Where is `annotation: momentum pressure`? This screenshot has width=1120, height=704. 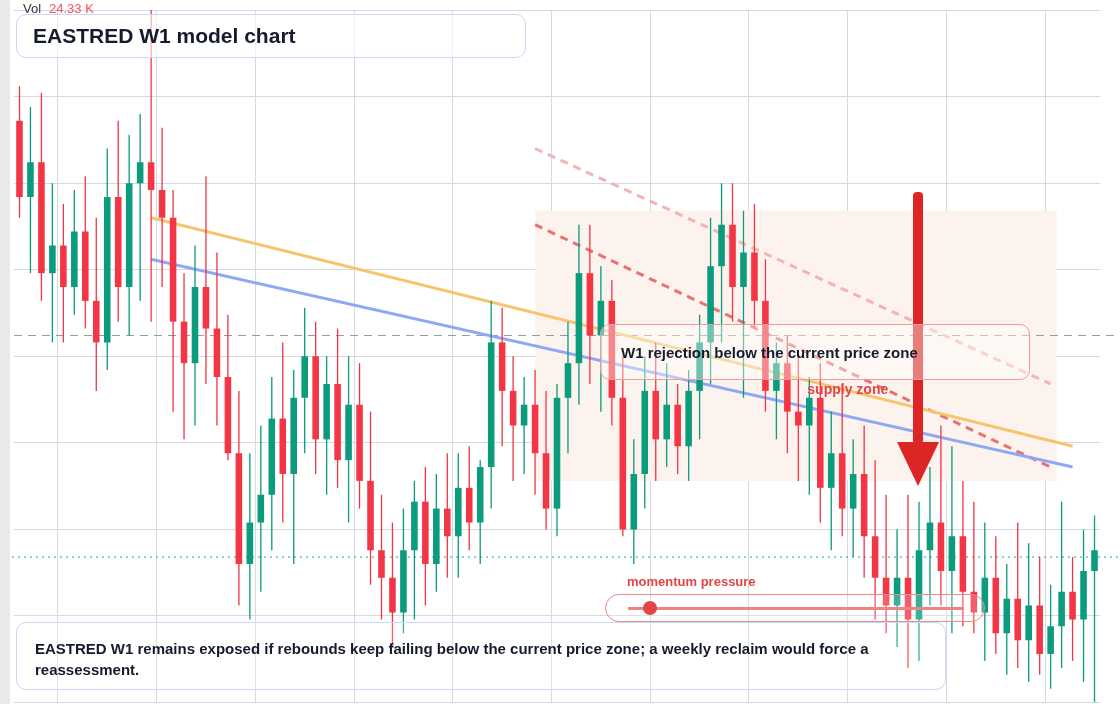
annotation: momentum pressure is located at coordinates (691, 581).